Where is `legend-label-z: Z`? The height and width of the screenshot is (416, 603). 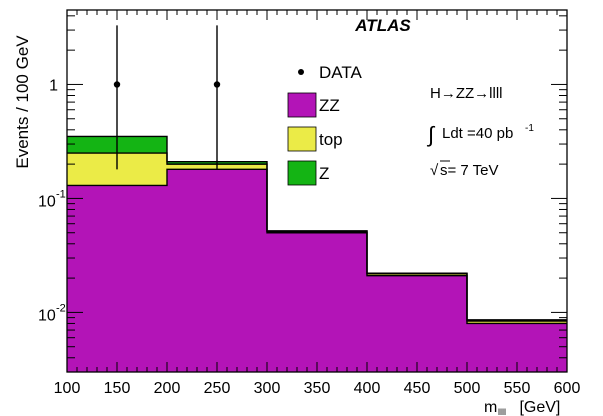
legend-label-z: Z is located at coordinates (324, 173).